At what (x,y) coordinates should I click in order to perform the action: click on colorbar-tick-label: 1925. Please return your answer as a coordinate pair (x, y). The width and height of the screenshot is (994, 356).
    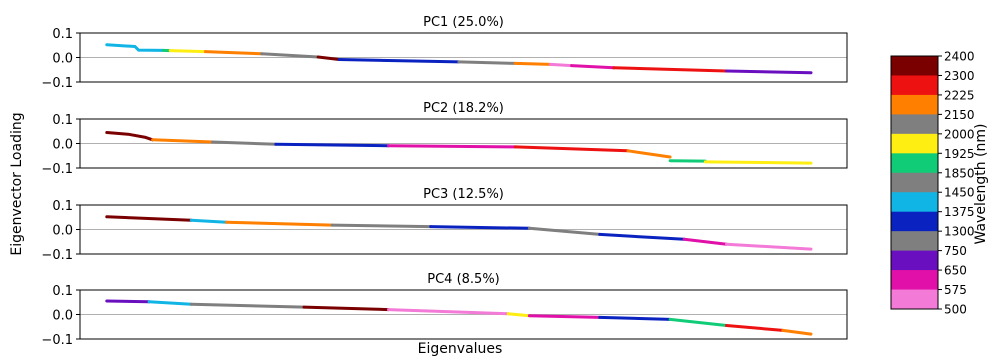
    Looking at the image, I should click on (959, 154).